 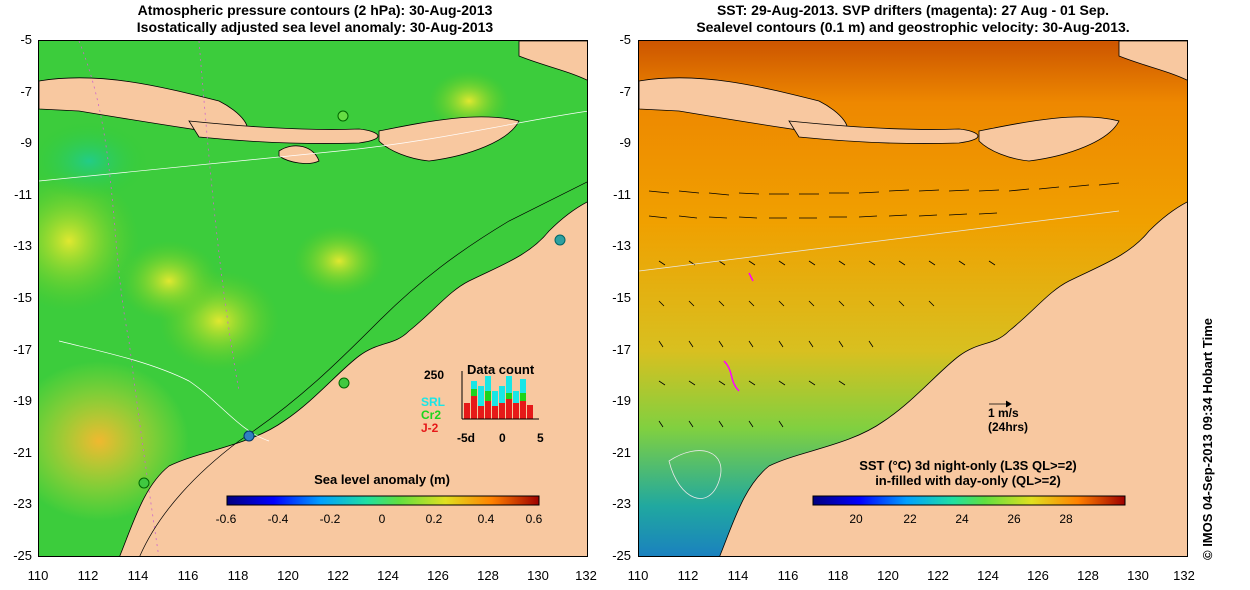 What do you see at coordinates (226, 519) in the screenshot?
I see `sla-colorbar-tick: -0.6` at bounding box center [226, 519].